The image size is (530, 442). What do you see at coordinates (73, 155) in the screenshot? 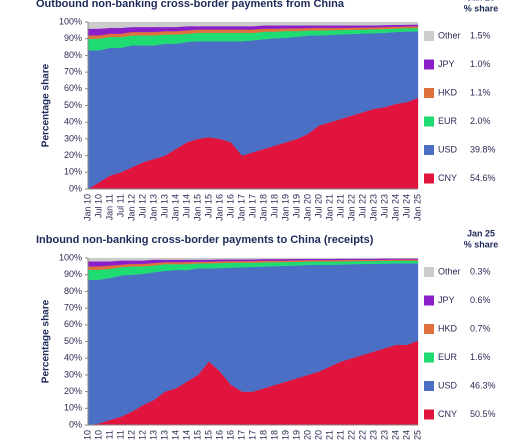
I see `y-tick-label: 20%` at bounding box center [73, 155].